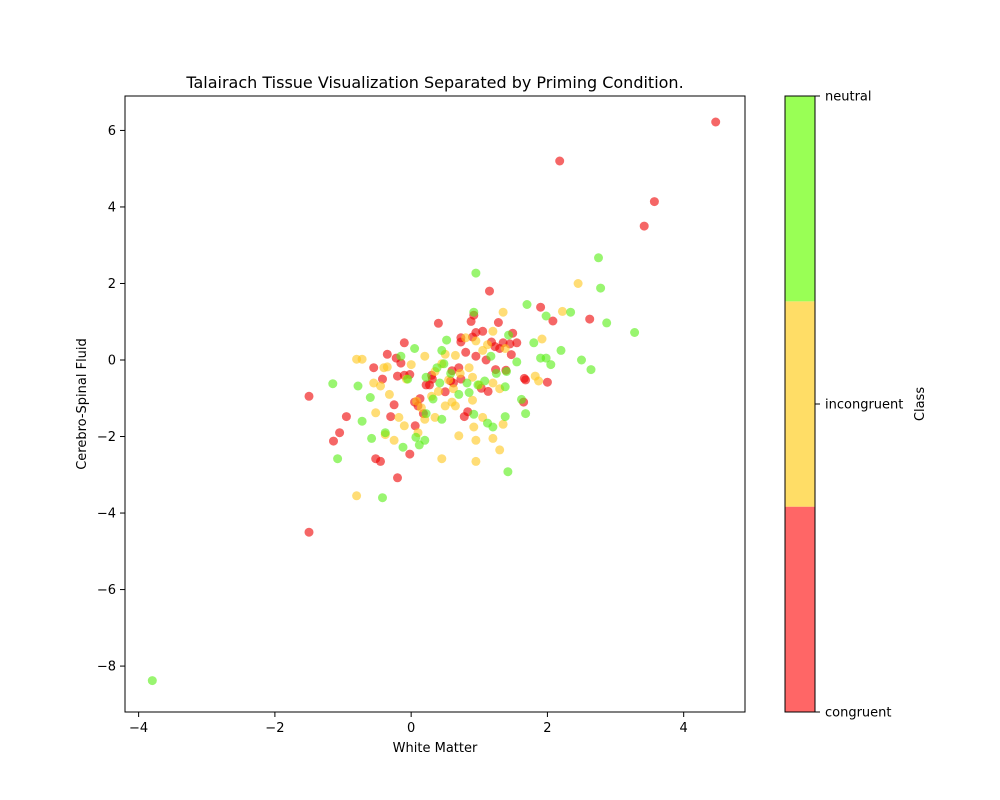 Image resolution: width=1000 pixels, height=800 pixels. I want to click on x-tick-label: −2, so click(274, 728).